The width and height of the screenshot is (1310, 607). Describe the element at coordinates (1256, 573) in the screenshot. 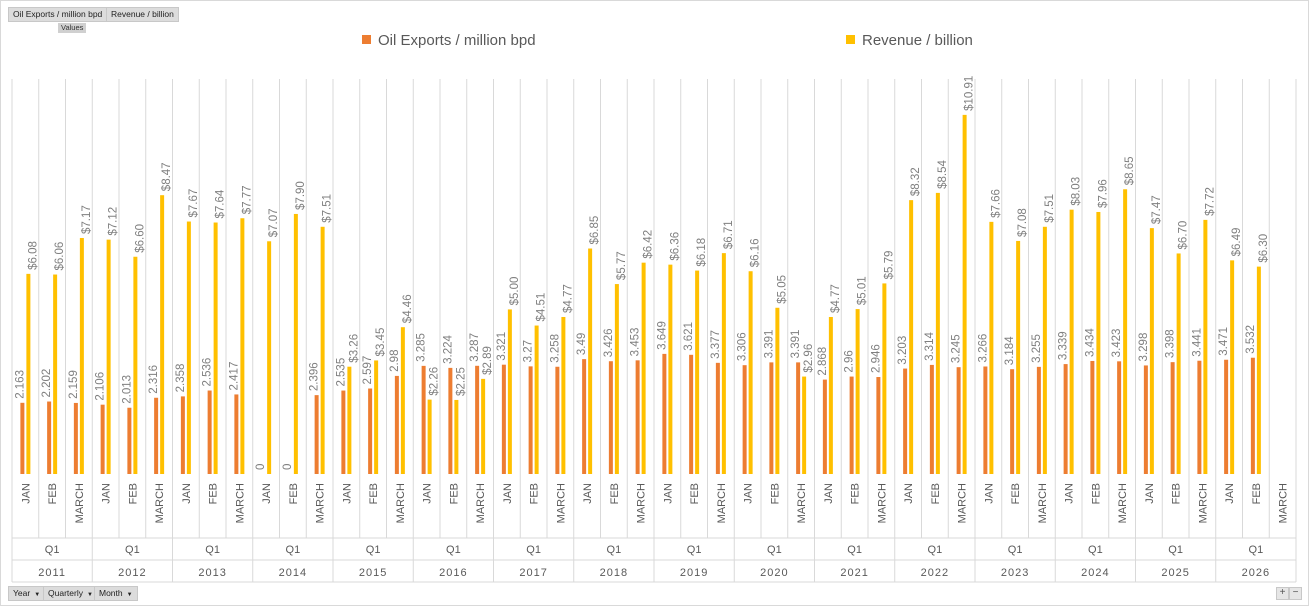

I see `year-label: 2026` at that location.